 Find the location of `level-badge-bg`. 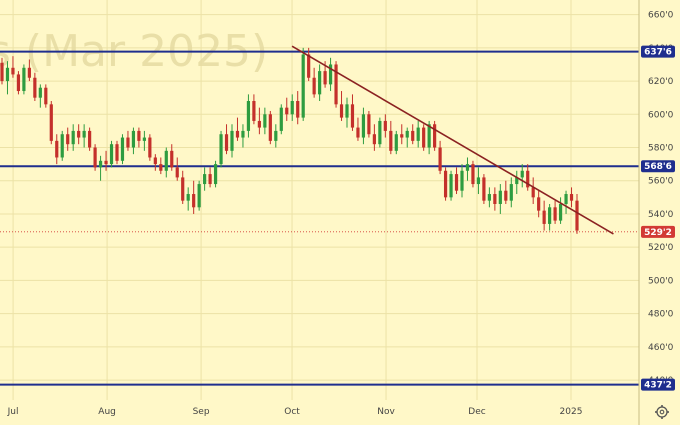

level-badge-bg is located at coordinates (658, 384).